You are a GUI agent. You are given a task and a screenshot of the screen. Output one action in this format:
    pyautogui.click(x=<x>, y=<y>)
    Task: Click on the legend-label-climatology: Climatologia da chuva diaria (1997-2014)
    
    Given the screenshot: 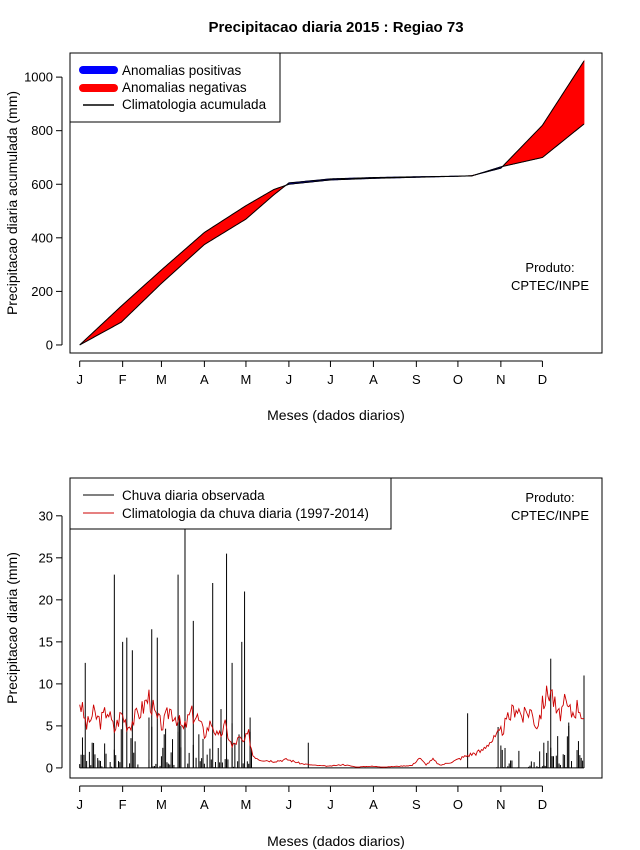 What is the action you would take?
    pyautogui.click(x=245, y=513)
    